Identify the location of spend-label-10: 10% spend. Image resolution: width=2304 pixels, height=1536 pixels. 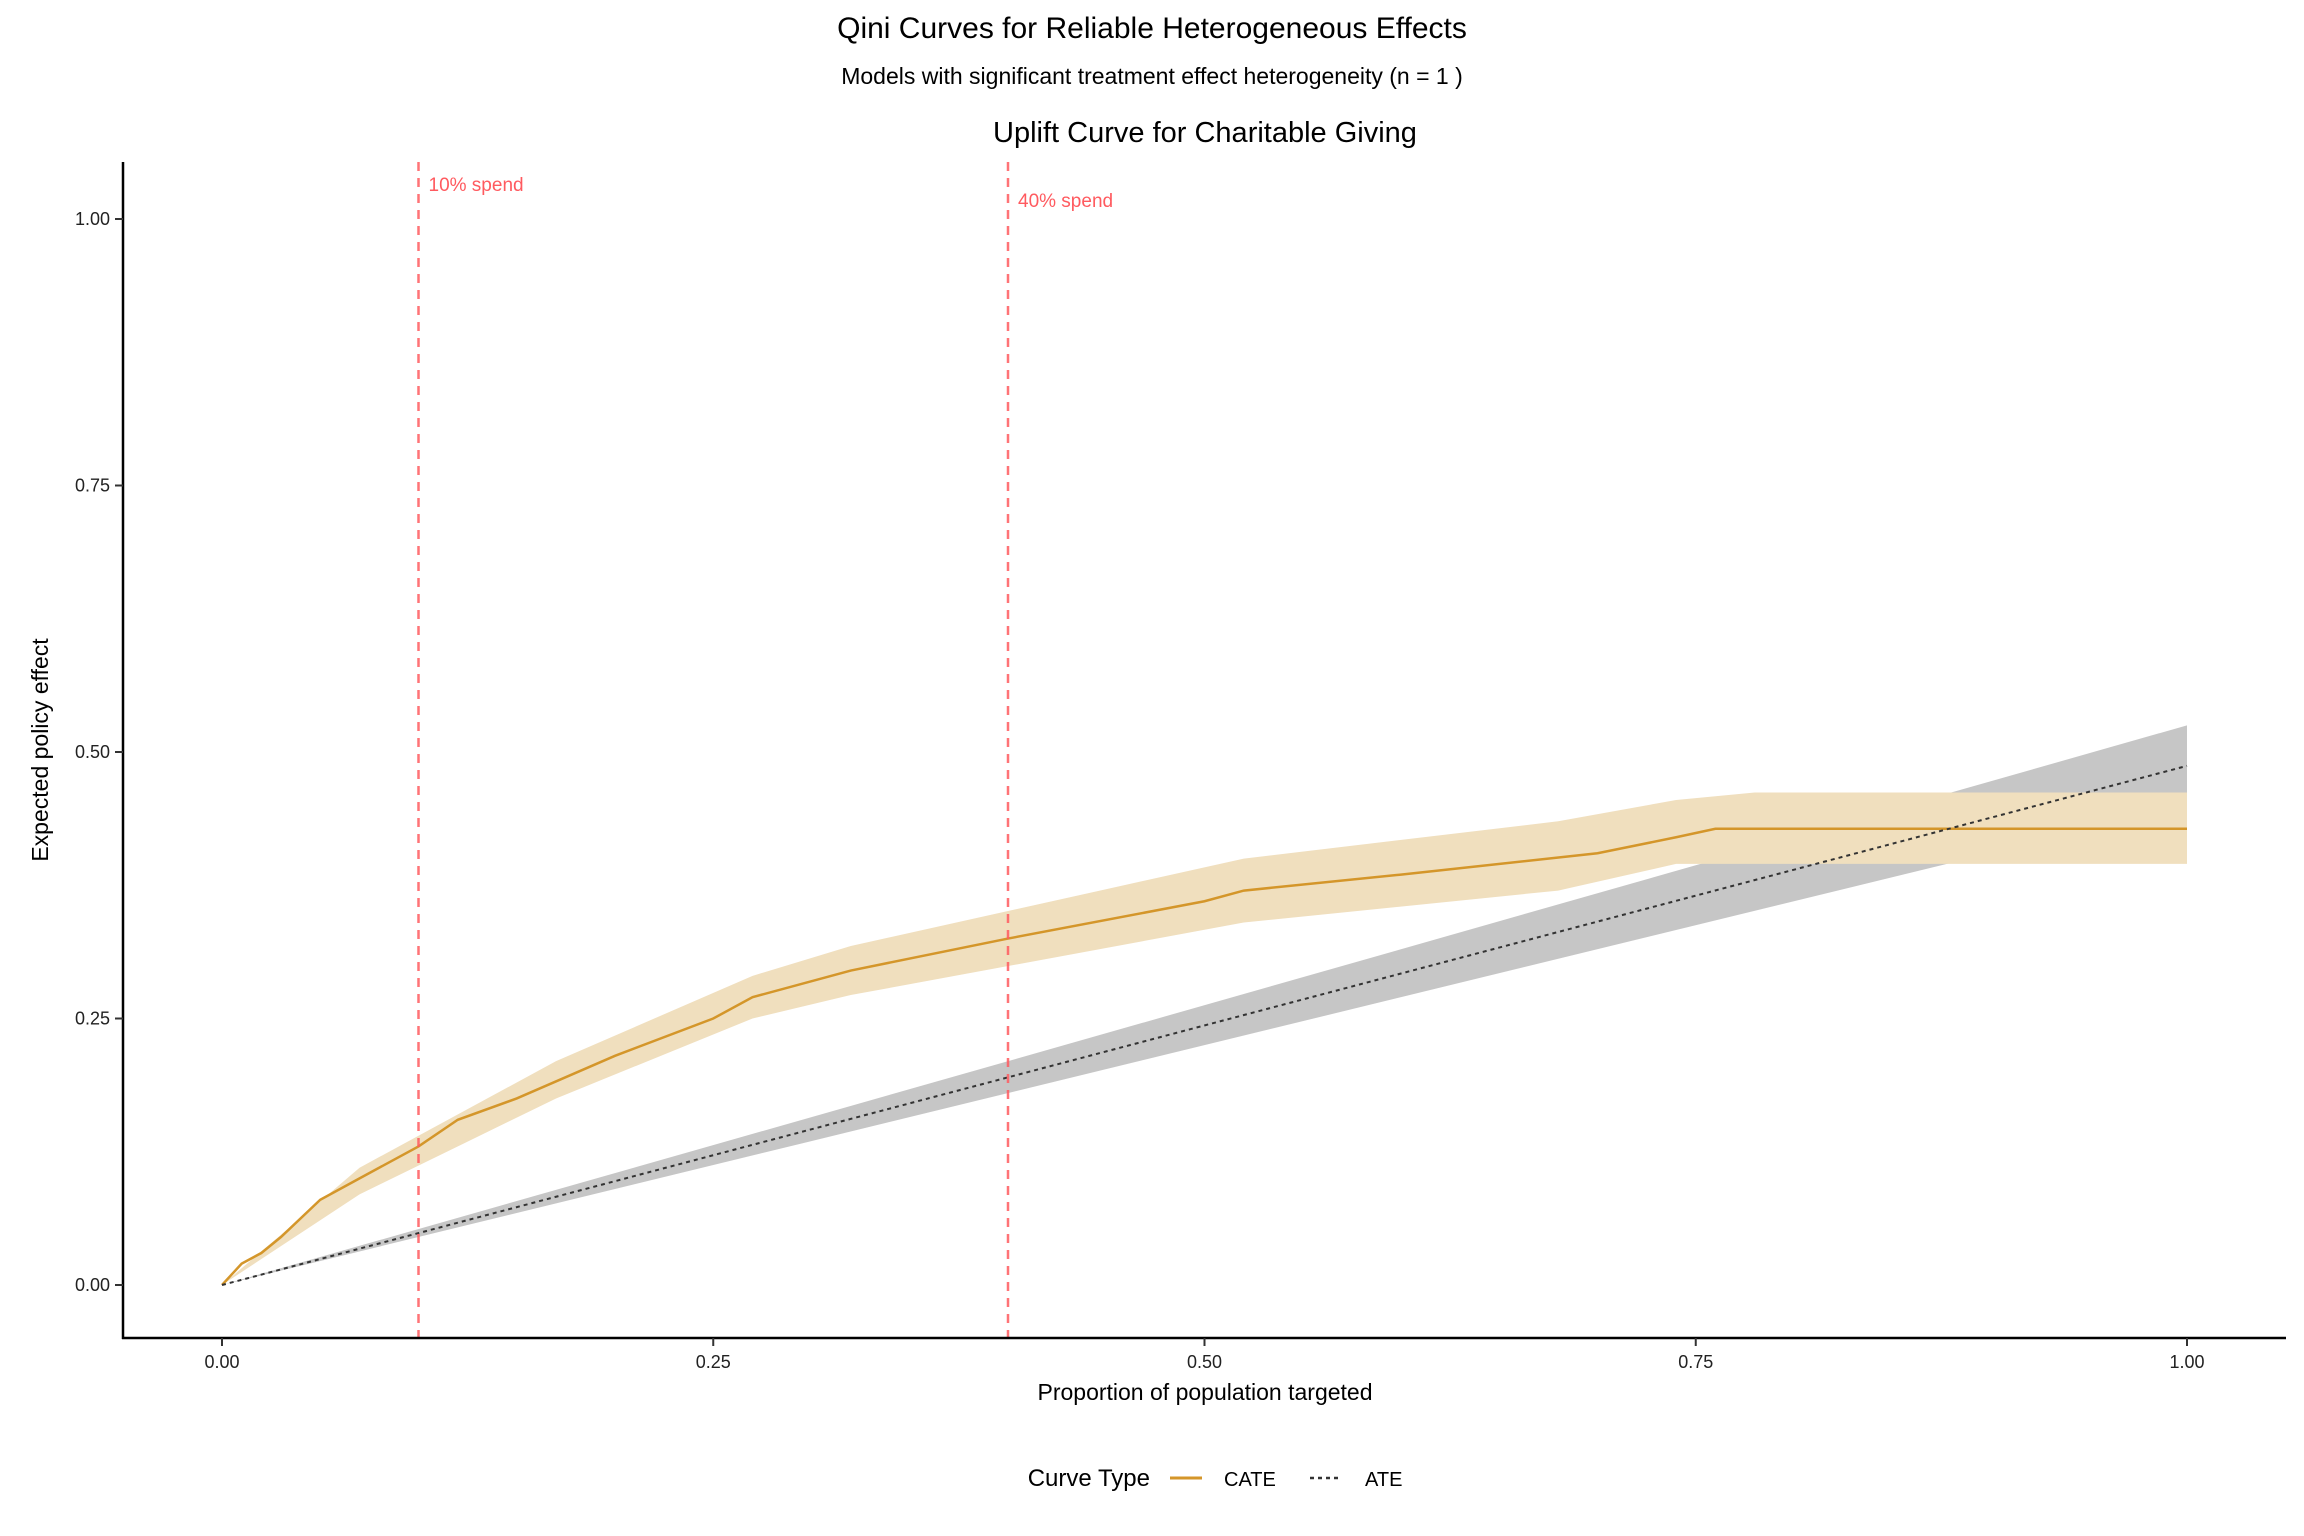
(476, 185).